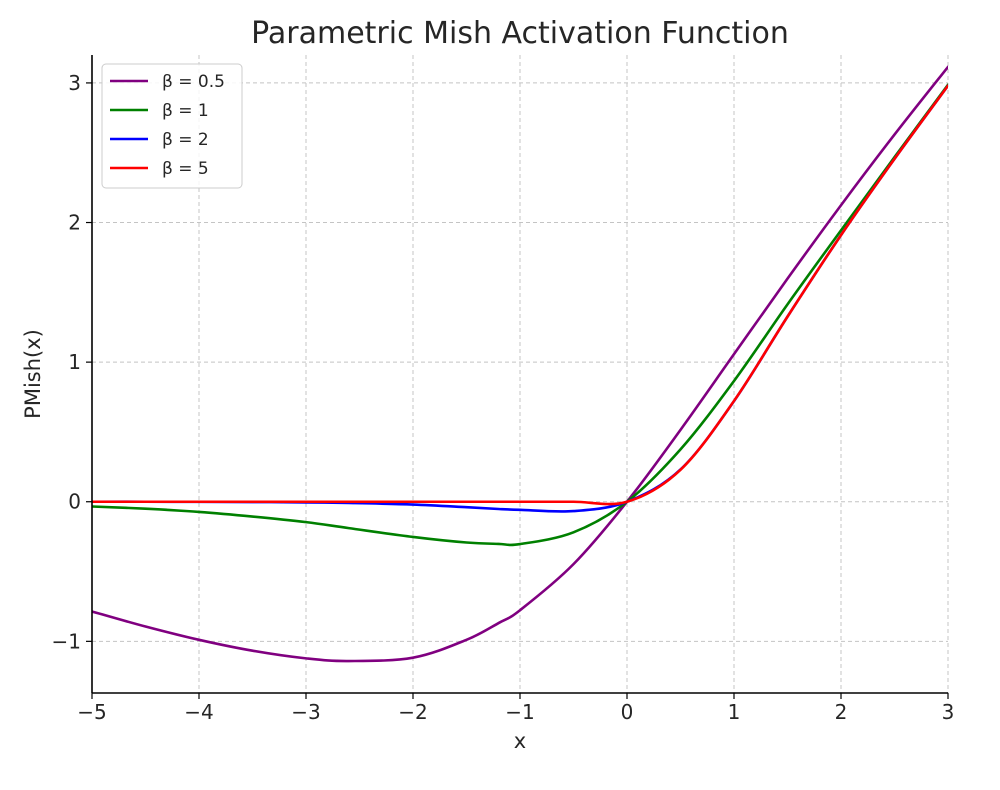 The image size is (1000, 790). Describe the element at coordinates (193, 82) in the screenshot. I see `legend-label-1: β = 0.5` at that location.